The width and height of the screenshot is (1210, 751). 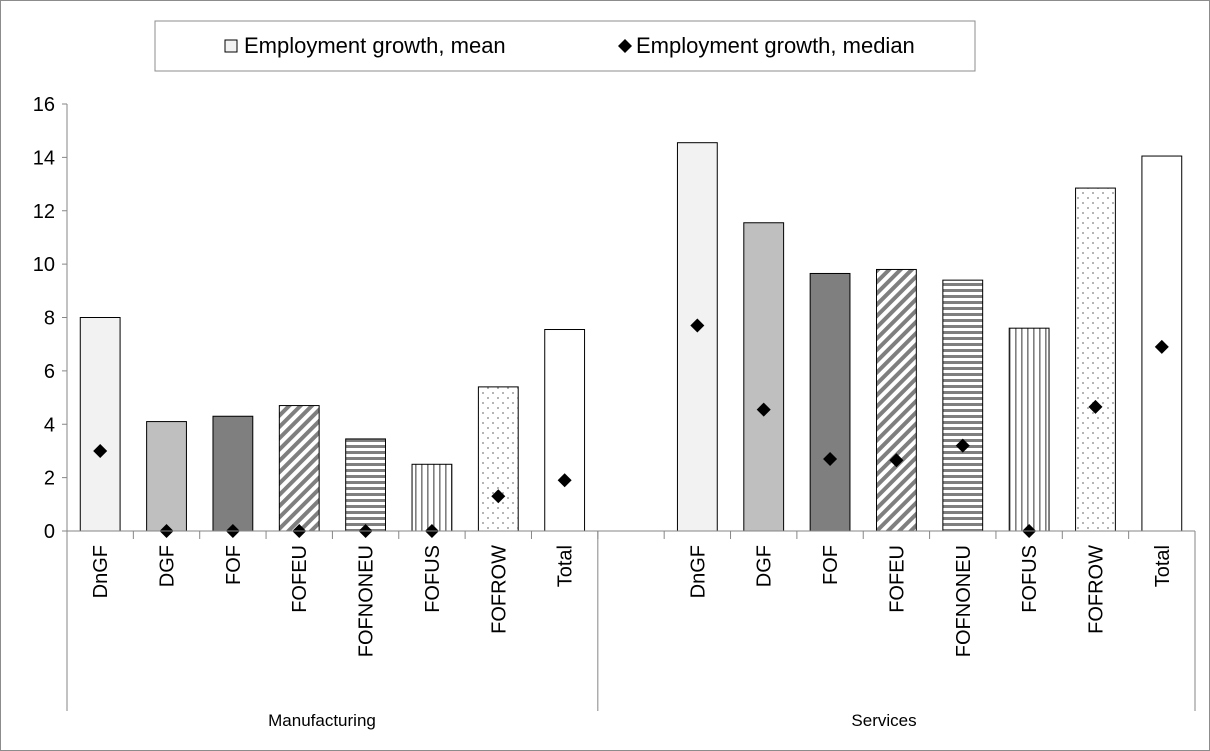 I want to click on bar-mean-manufacturing-fofus, so click(x=432, y=497).